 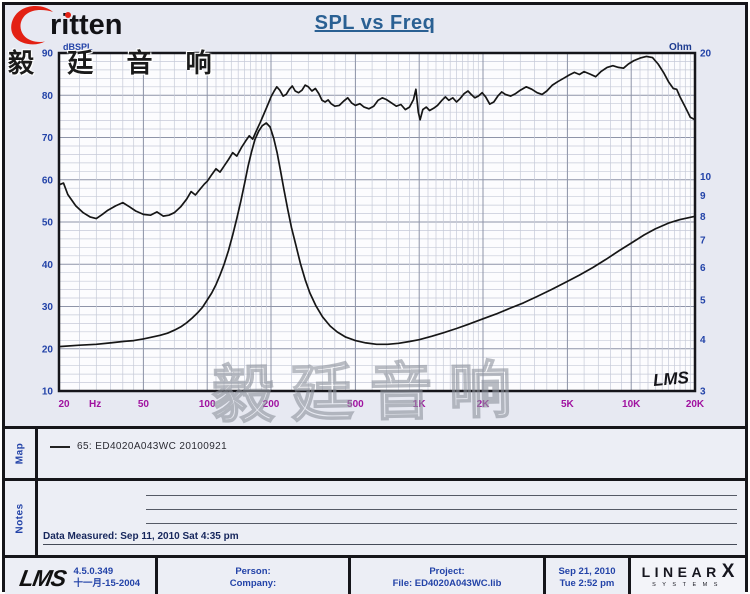 I want to click on print-date: Sep 21, 2010, so click(x=587, y=571).